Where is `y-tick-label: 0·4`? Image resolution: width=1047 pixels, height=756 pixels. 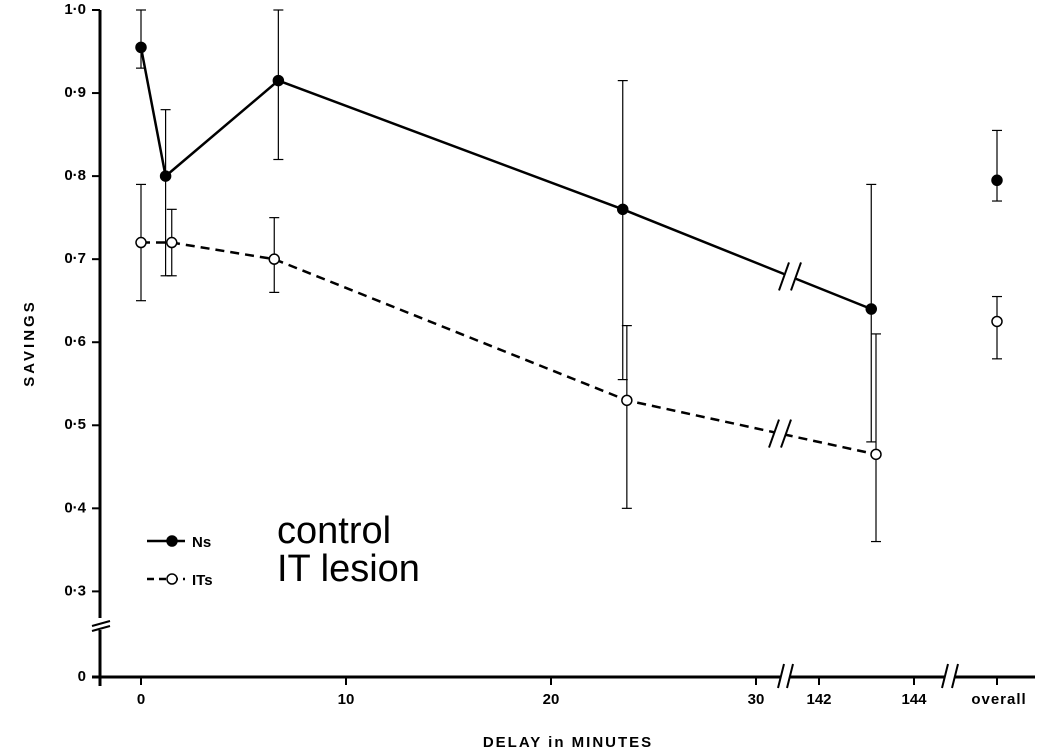 y-tick-label: 0·4 is located at coordinates (75, 507).